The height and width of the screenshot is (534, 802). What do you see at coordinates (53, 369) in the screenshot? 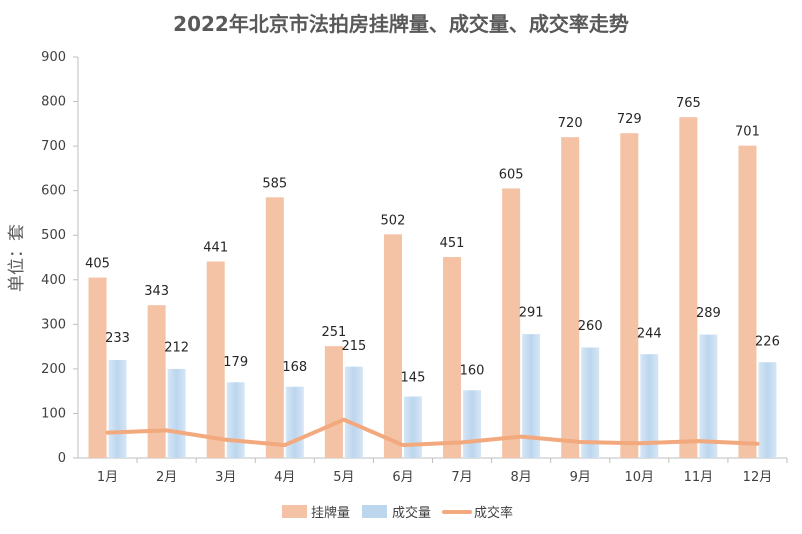
I see `y-tick-label: 200` at bounding box center [53, 369].